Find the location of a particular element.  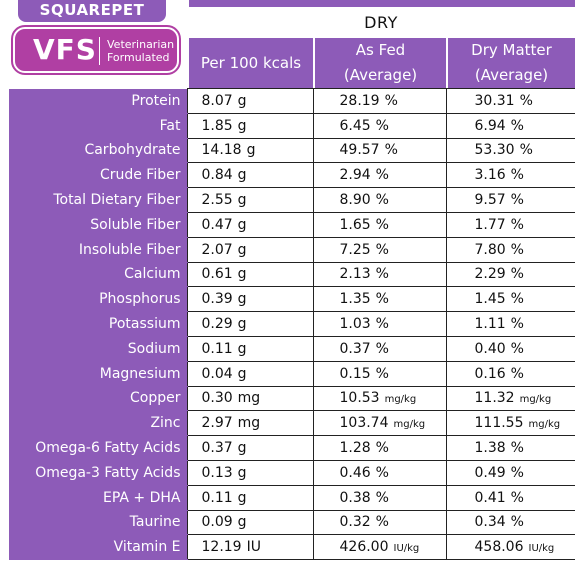

column-header-asfed: As Fed (Average) is located at coordinates (379, 63).